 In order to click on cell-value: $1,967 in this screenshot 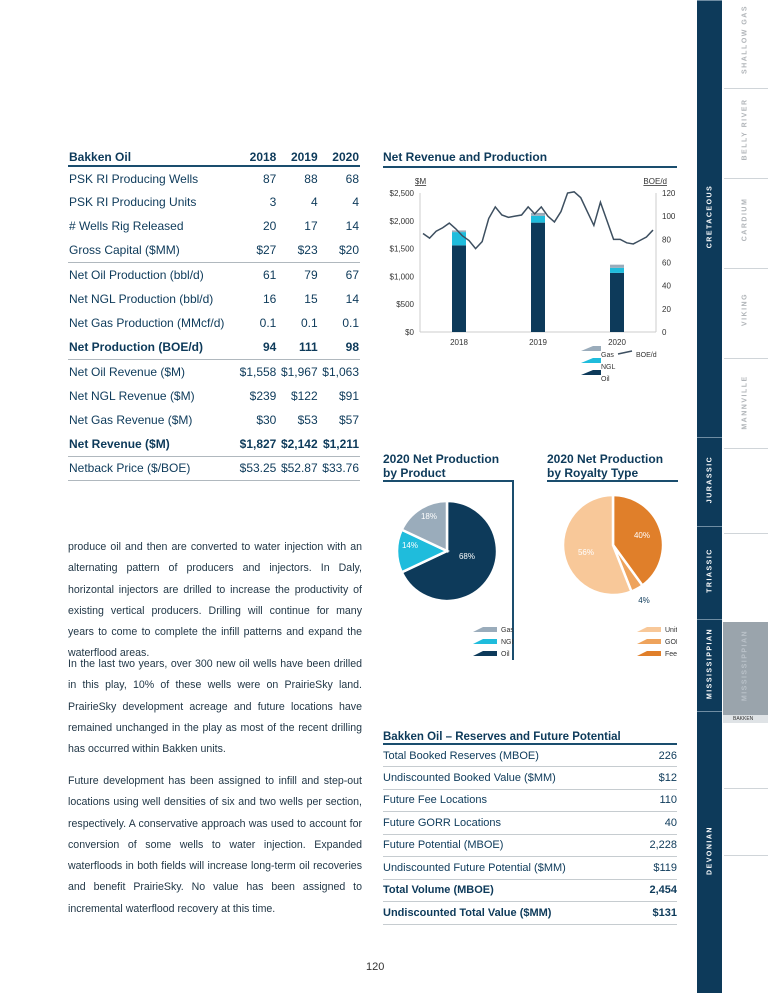, I will do `click(298, 371)`.